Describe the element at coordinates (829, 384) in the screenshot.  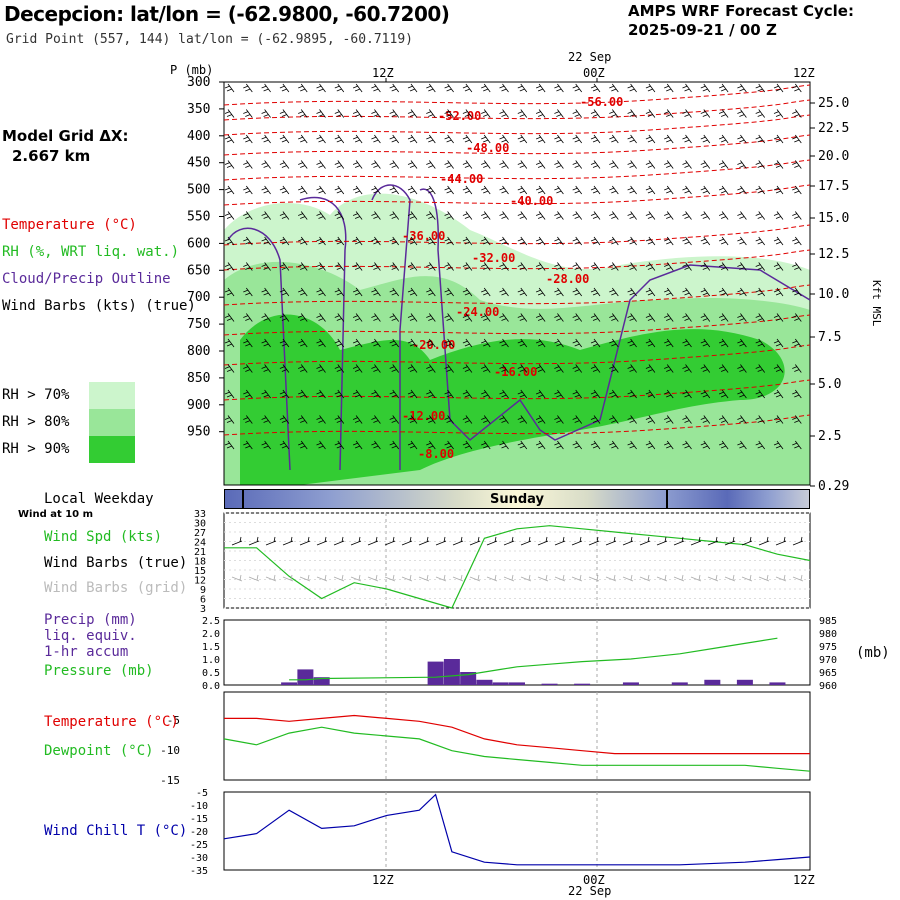
I see `kft-tick-label: 5.0` at that location.